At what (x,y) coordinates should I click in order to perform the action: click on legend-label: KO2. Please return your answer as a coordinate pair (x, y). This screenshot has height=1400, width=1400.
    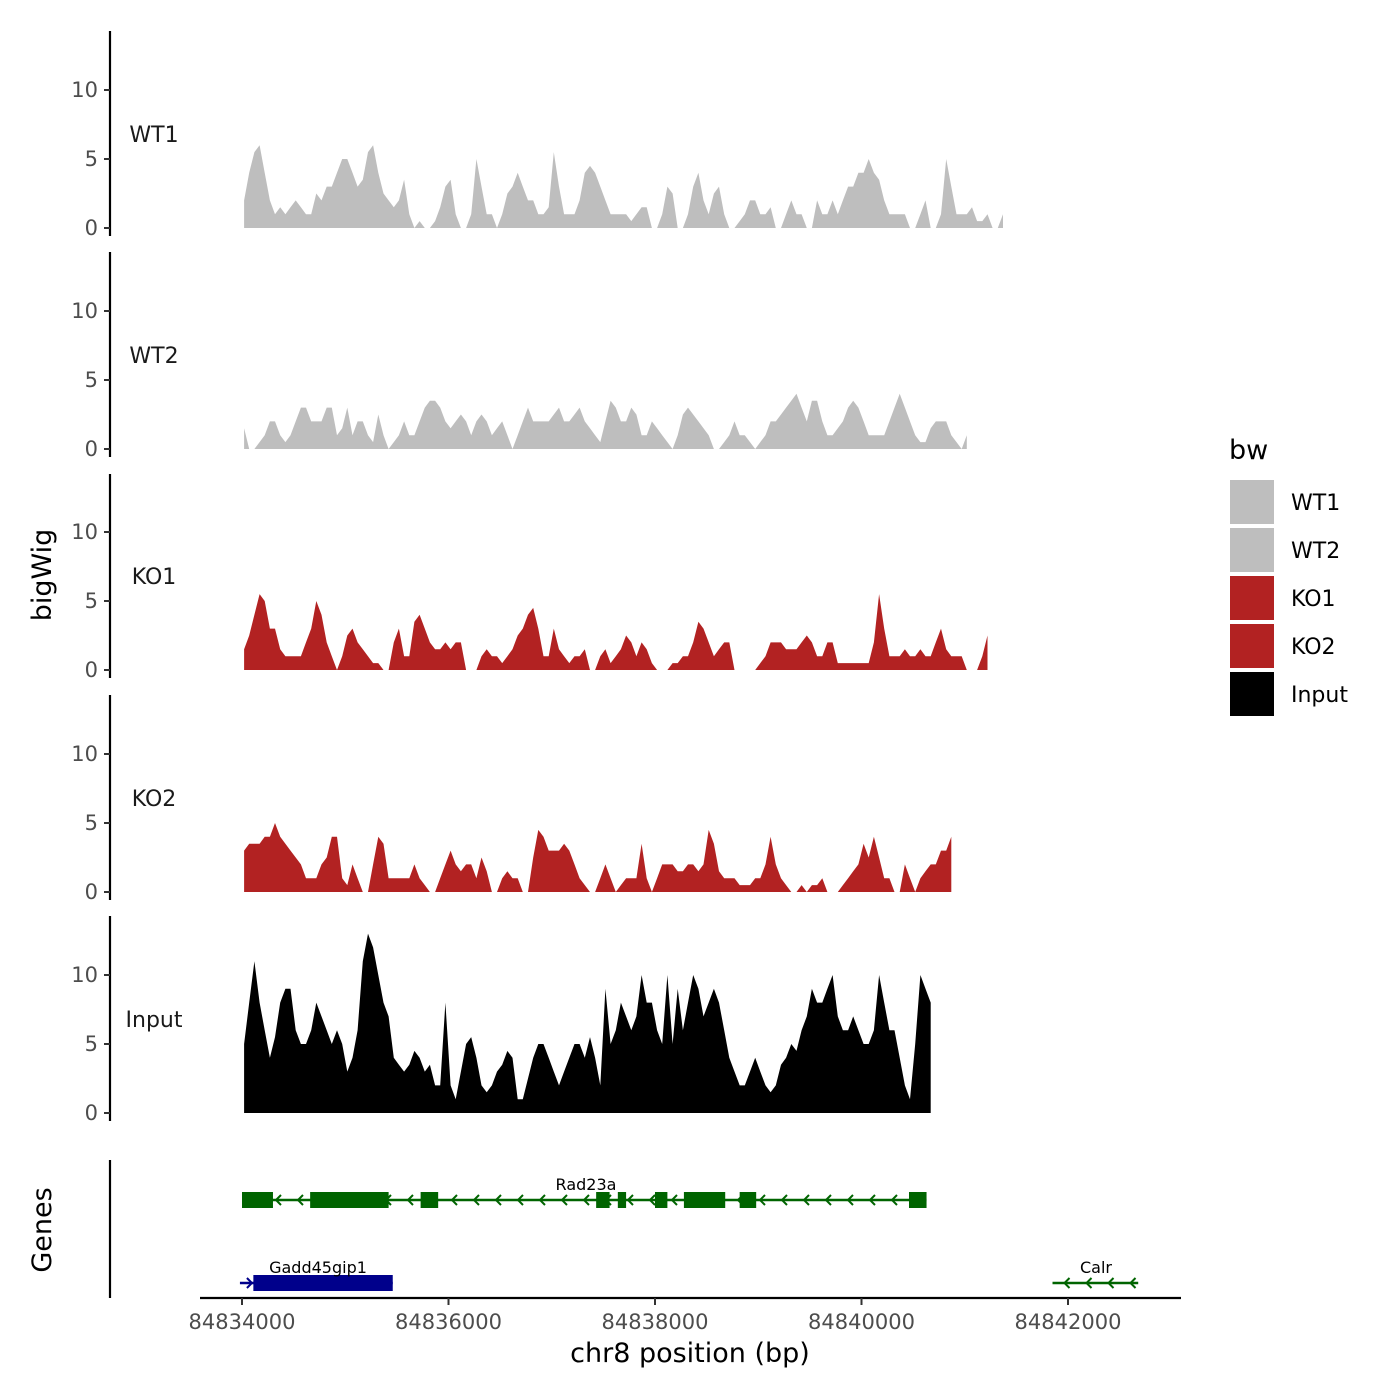
    Looking at the image, I should click on (1313, 647).